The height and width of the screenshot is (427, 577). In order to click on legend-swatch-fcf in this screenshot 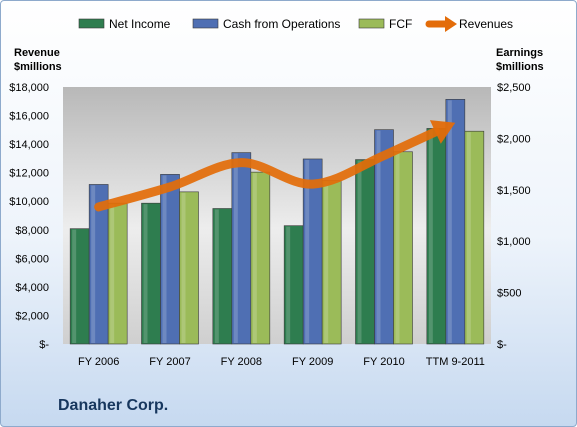, I will do `click(371, 23)`.